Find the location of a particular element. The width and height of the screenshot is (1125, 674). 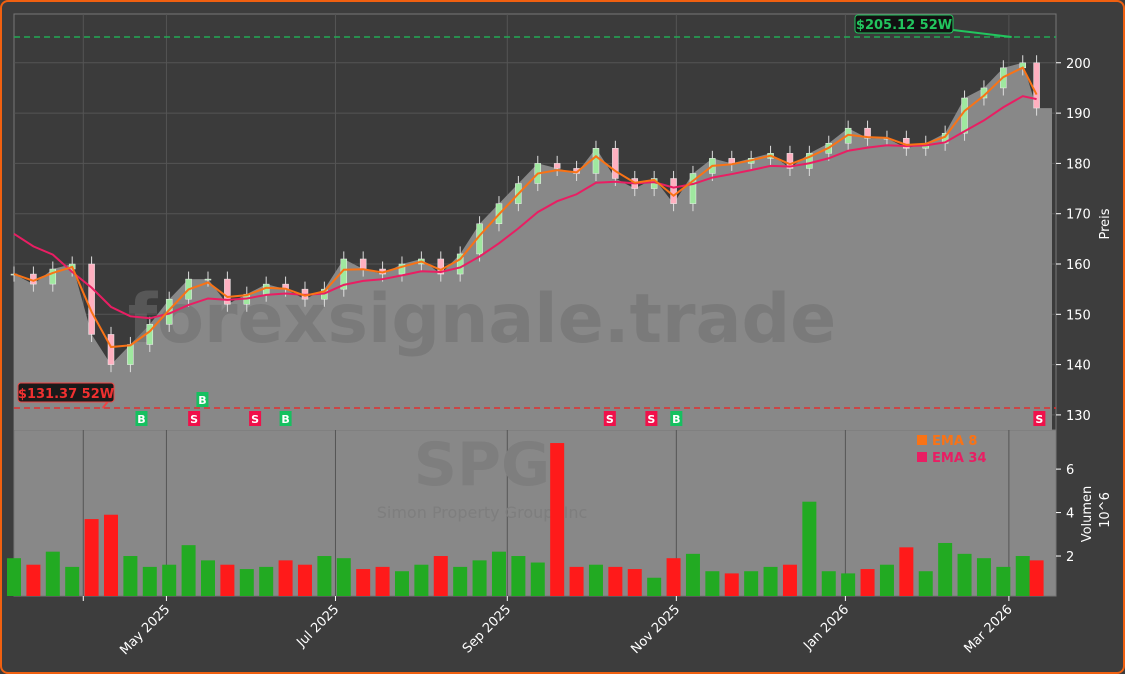

y-tick-label: 180 is located at coordinates (1078, 164).